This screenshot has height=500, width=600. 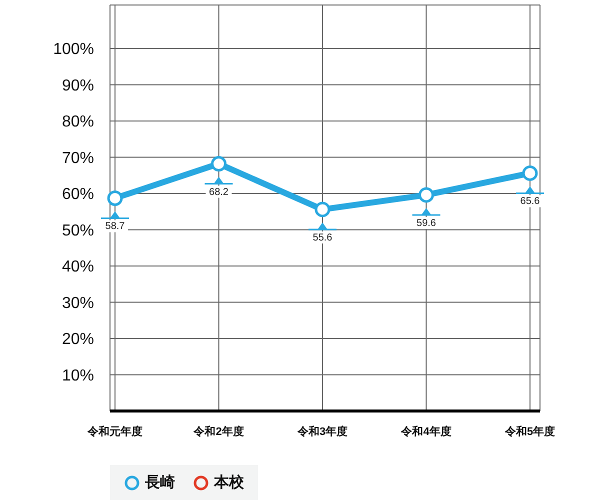 I want to click on y-tick-label: 70%, so click(x=78, y=158).